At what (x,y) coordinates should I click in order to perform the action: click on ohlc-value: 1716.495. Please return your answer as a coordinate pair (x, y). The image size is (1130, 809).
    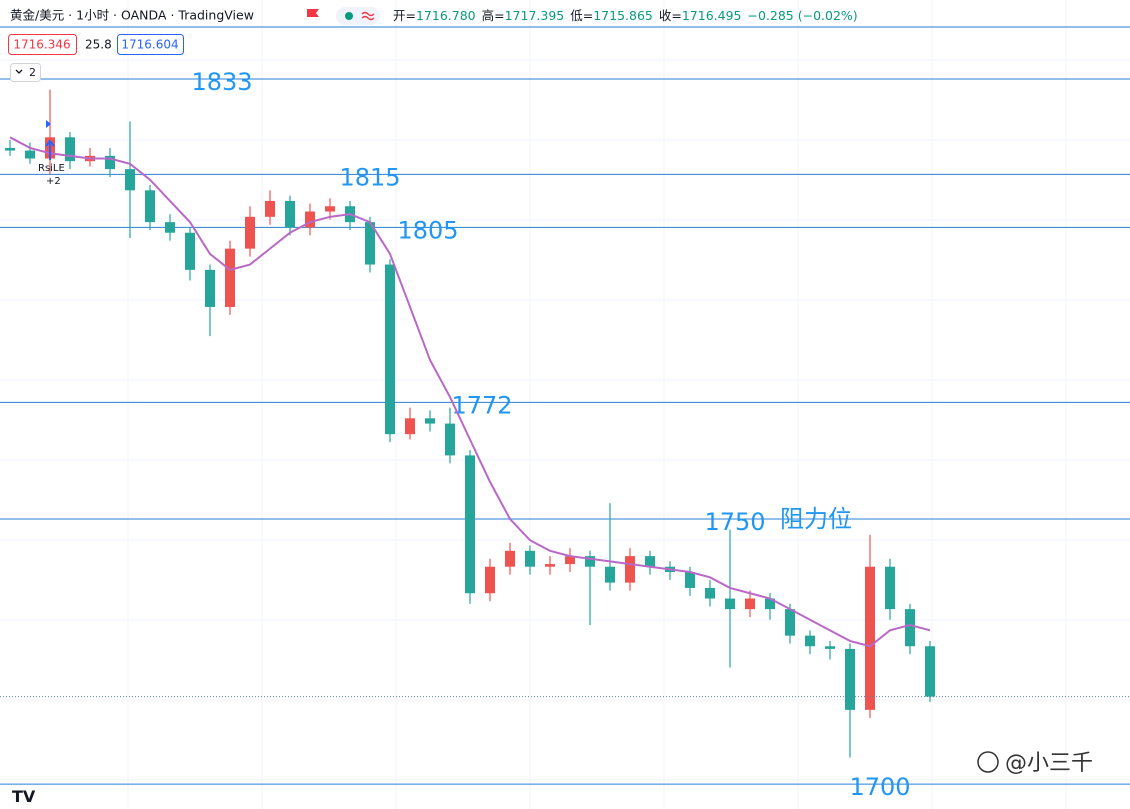
    Looking at the image, I should click on (712, 15).